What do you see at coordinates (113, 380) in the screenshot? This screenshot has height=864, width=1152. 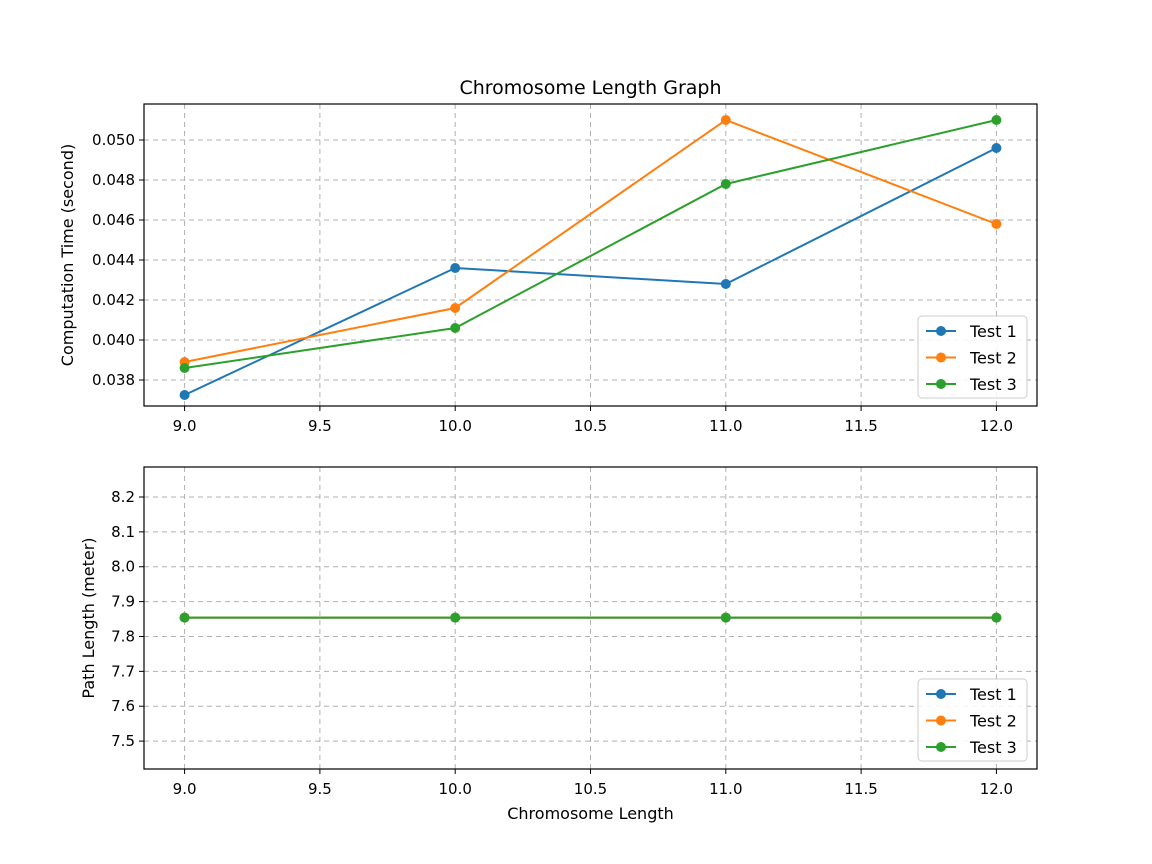 I see `y-tick-label: 0.038` at bounding box center [113, 380].